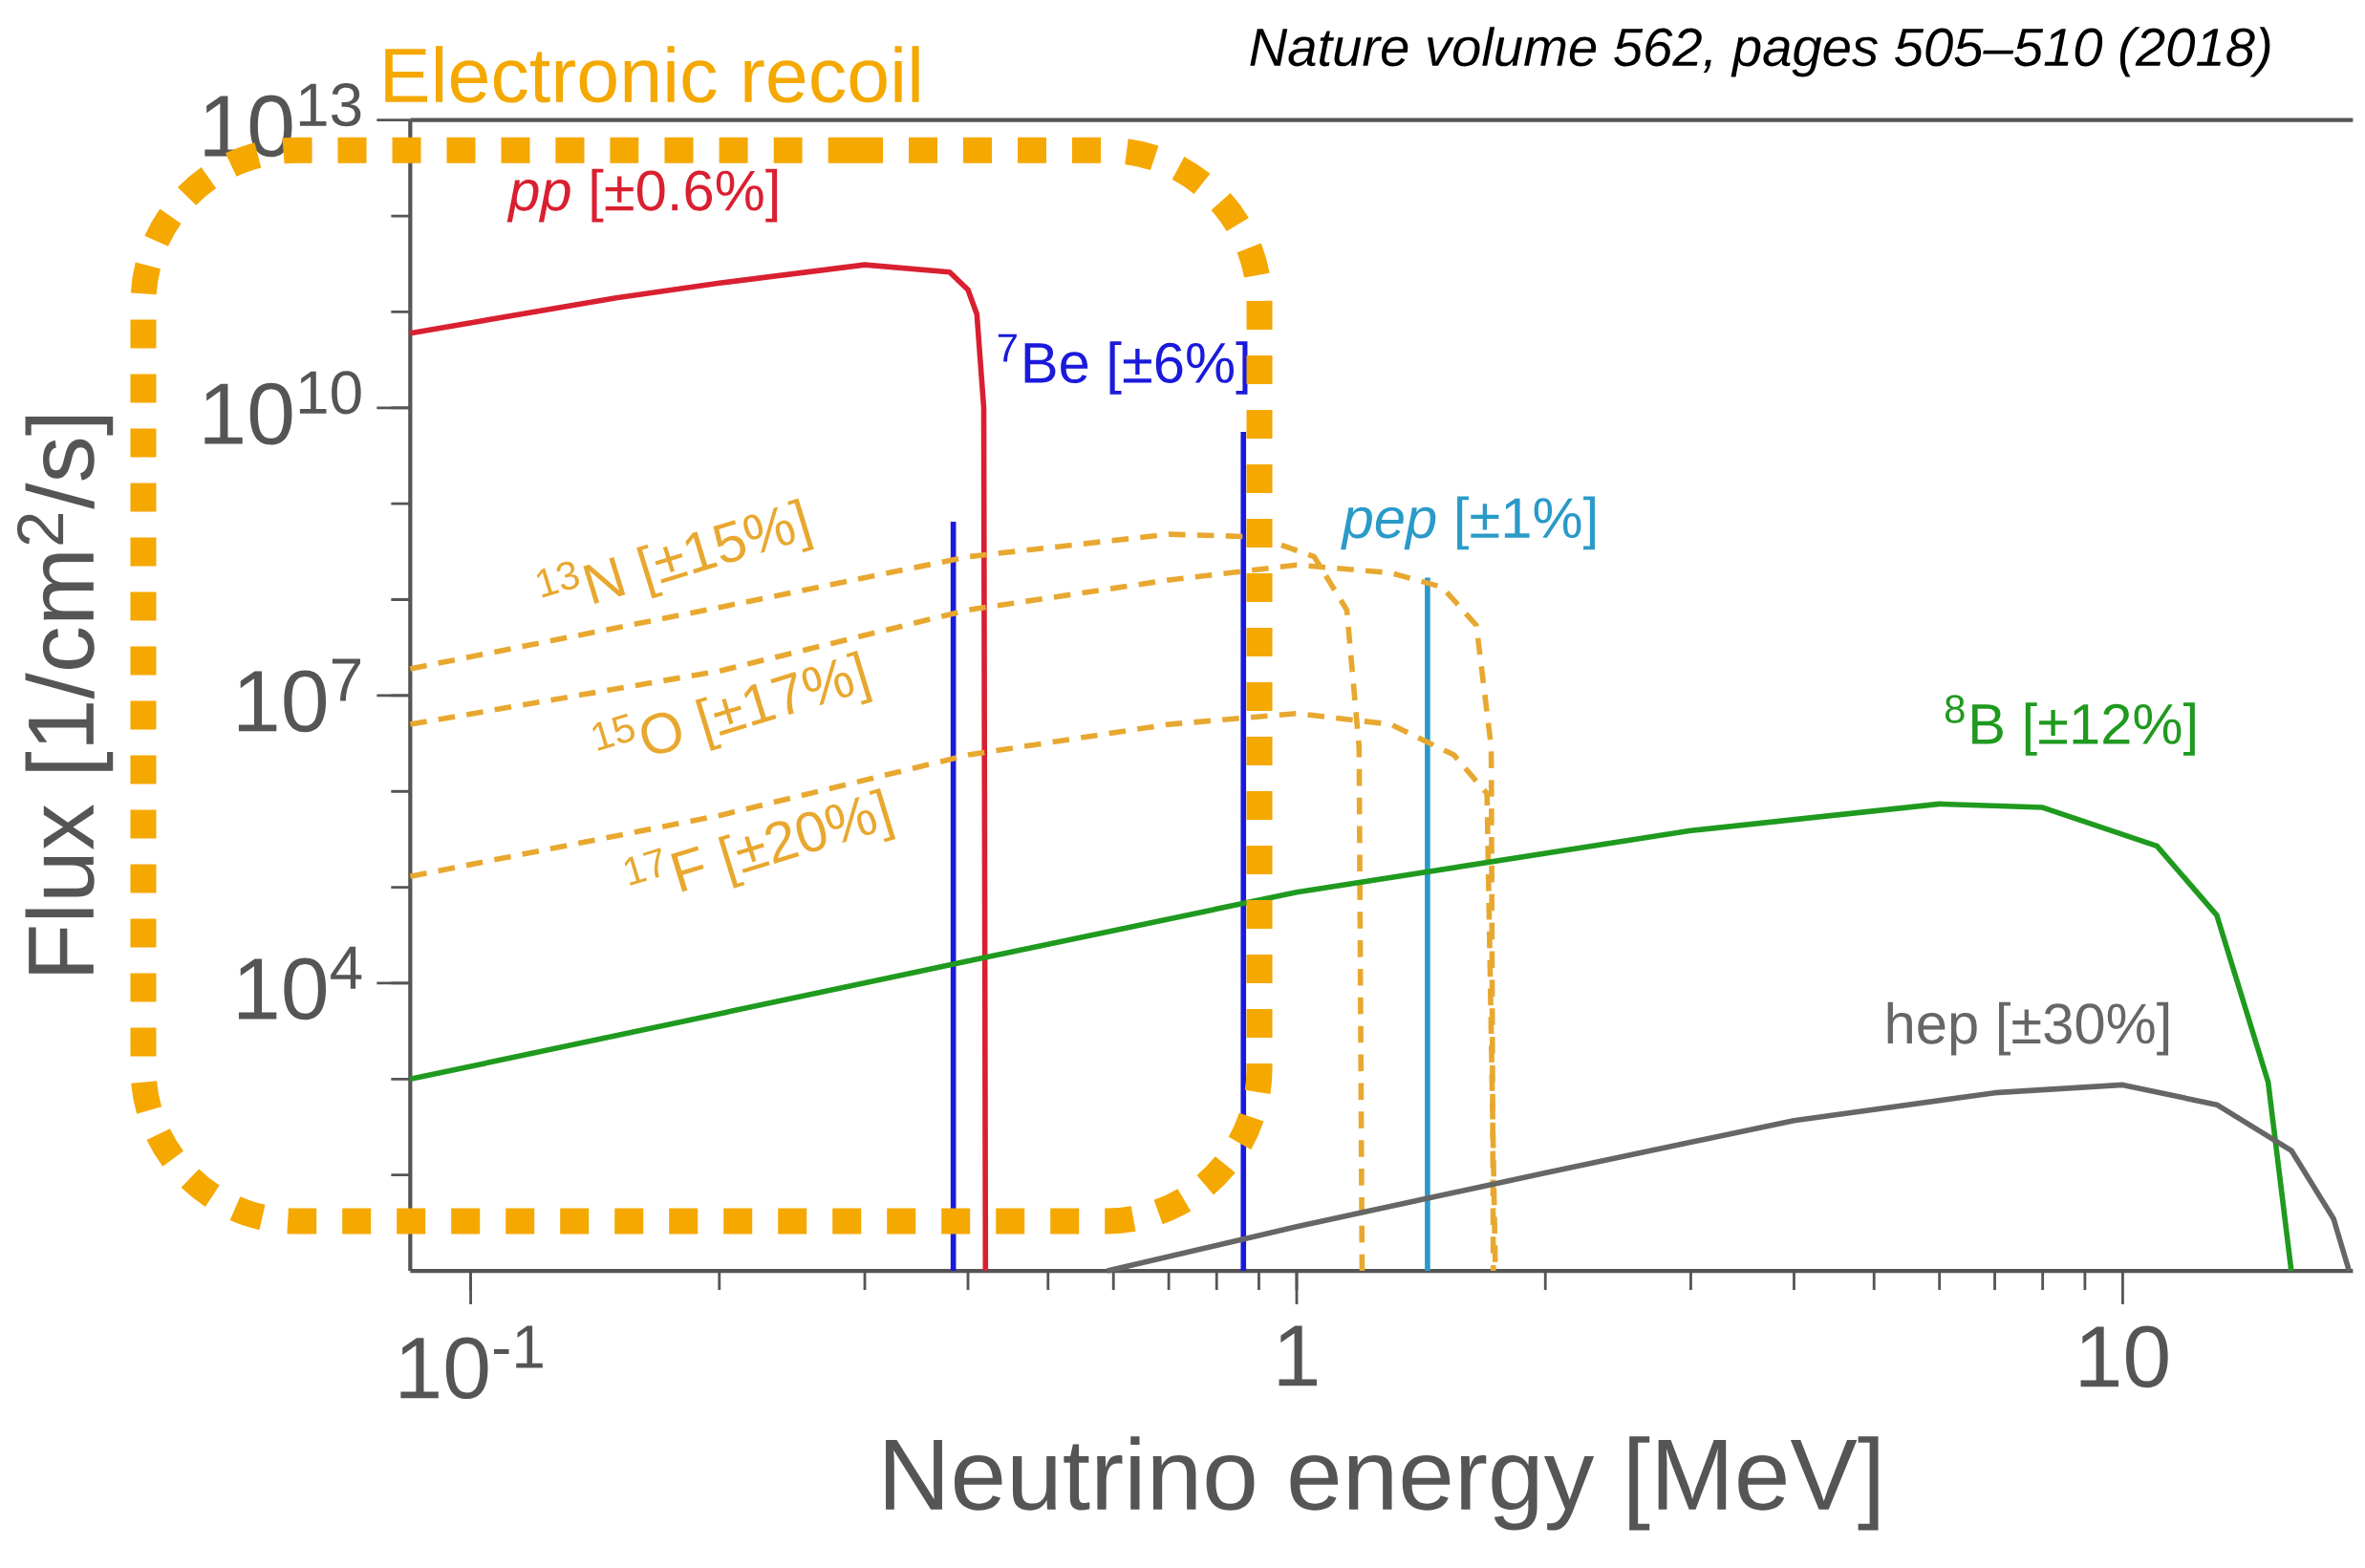 The height and width of the screenshot is (1568, 2365). What do you see at coordinates (642, 195) in the screenshot?
I see `series-label: pp [±0.6%]` at bounding box center [642, 195].